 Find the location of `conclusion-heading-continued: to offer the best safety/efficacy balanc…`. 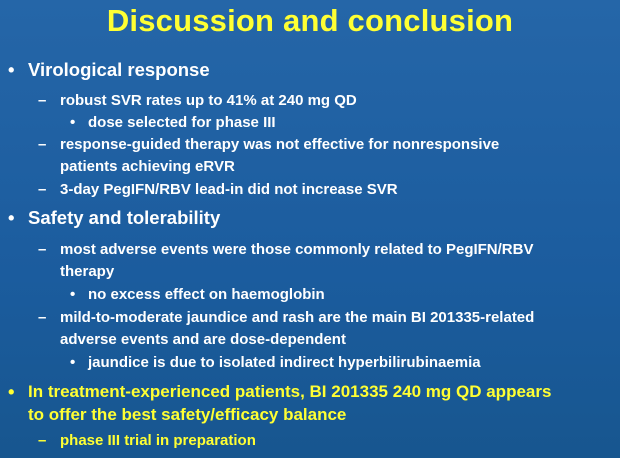

conclusion-heading-continued: to offer the best safety/efficacy balanc… is located at coordinates (187, 414).